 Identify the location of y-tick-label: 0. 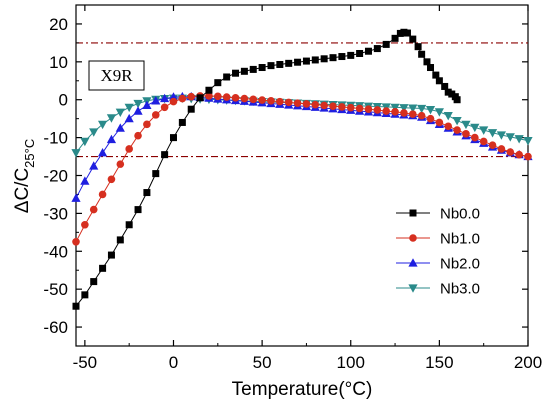
(63, 100).